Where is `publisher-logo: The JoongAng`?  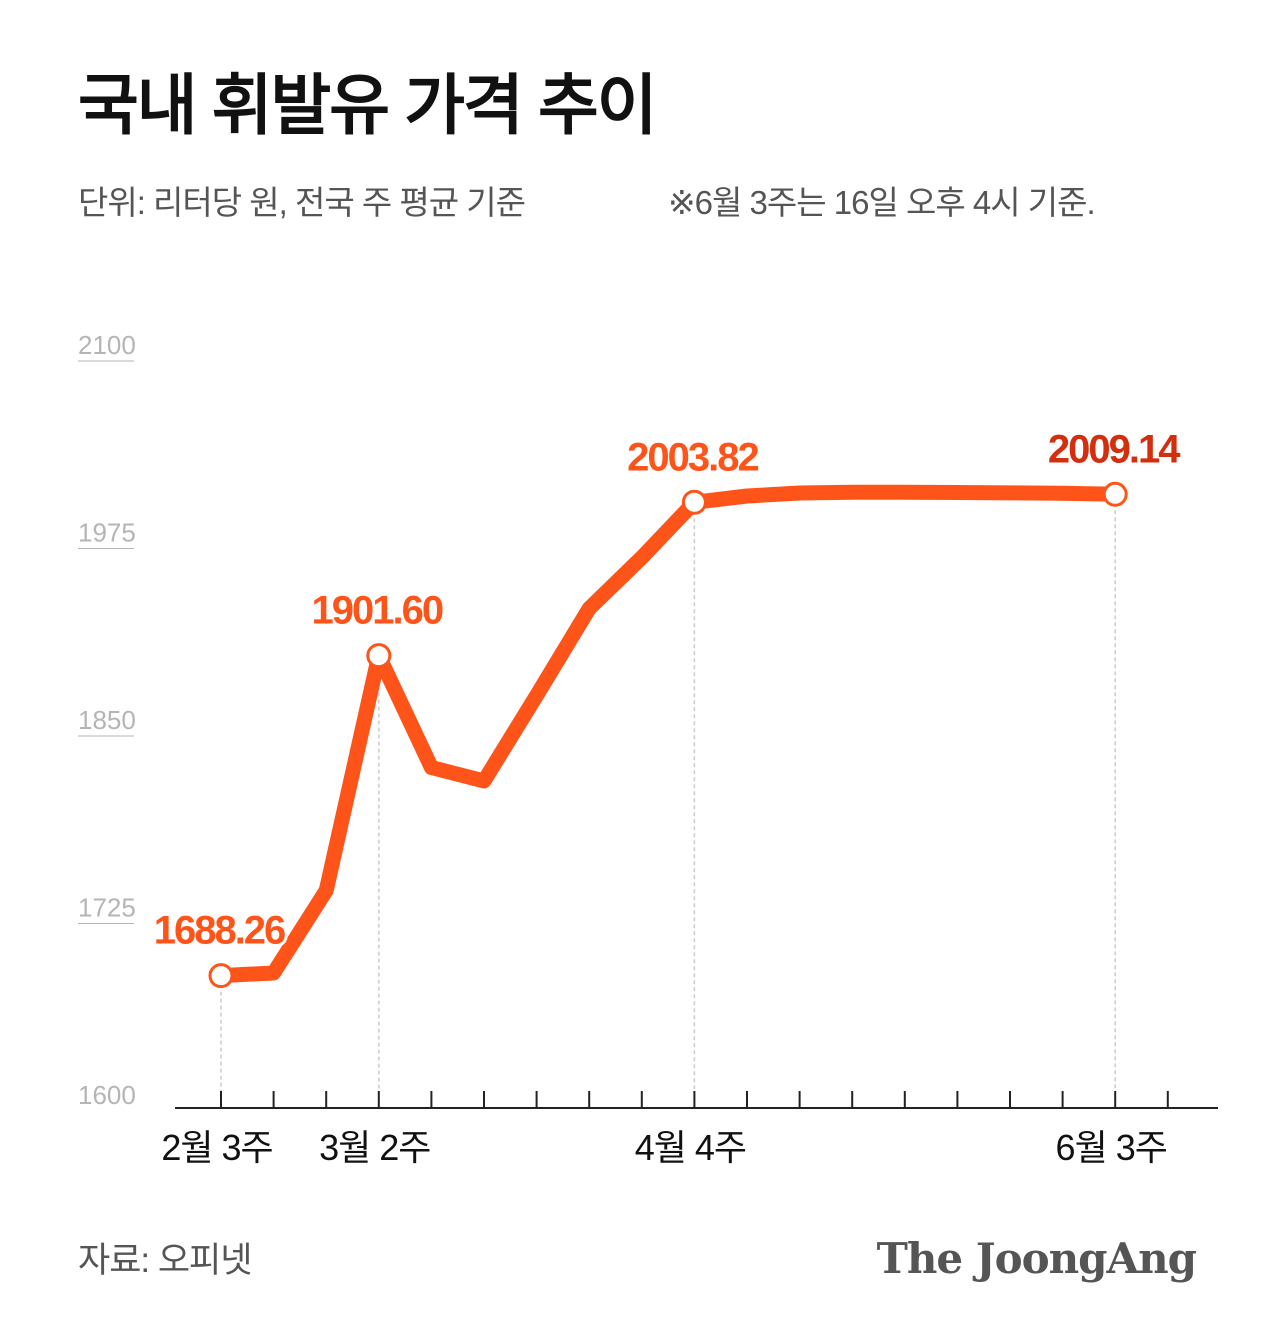
publisher-logo: The JoongAng is located at coordinates (1036, 1258).